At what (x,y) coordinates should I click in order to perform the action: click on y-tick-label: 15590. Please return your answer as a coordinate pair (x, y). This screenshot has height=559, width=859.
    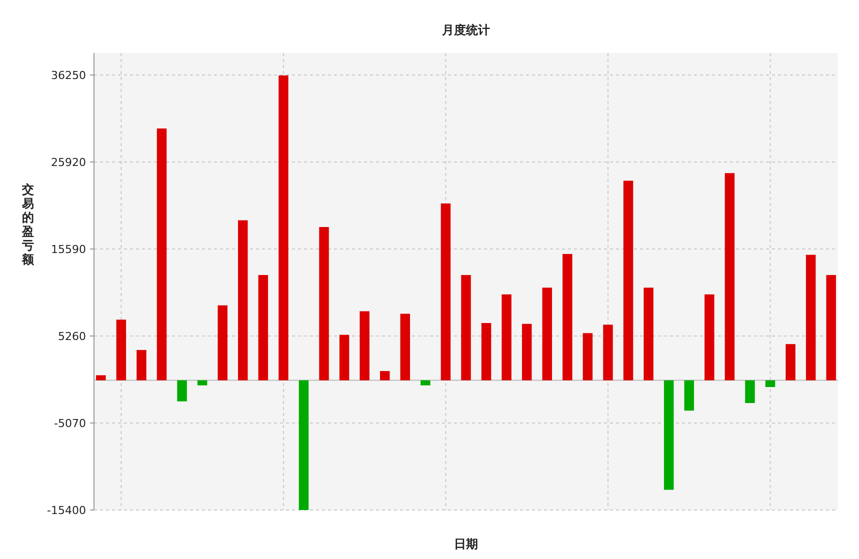
    Looking at the image, I should click on (68, 249).